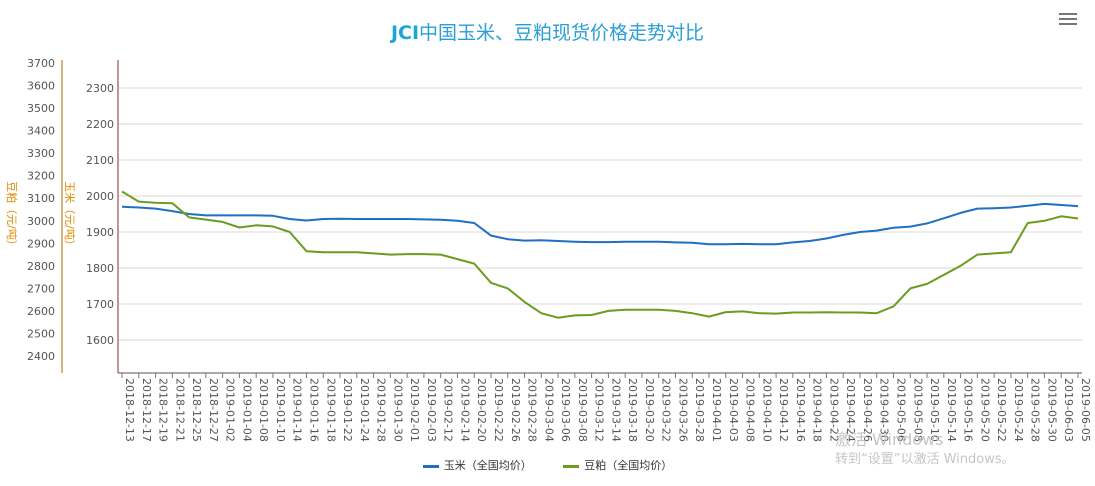  What do you see at coordinates (699, 410) in the screenshot?
I see `x-axis-tick-label: 2019-03-28` at bounding box center [699, 410].